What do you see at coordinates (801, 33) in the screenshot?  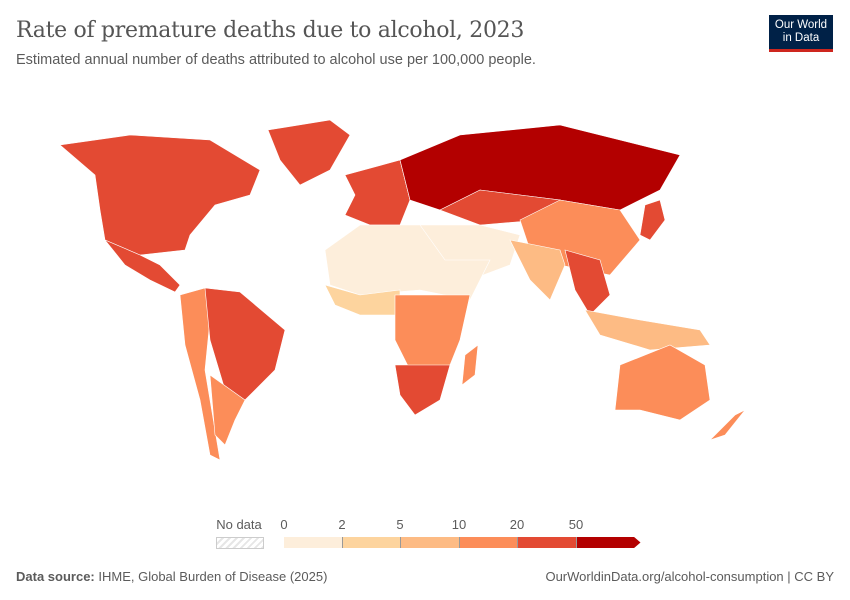 I see `owid-logo: Our World in Data` at bounding box center [801, 33].